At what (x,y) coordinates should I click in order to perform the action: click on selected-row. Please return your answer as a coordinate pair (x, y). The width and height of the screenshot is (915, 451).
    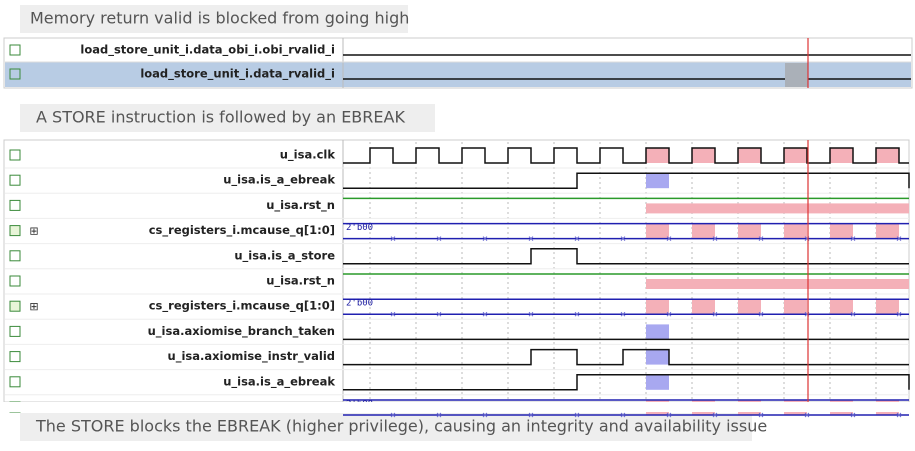
    Looking at the image, I should click on (458, 74).